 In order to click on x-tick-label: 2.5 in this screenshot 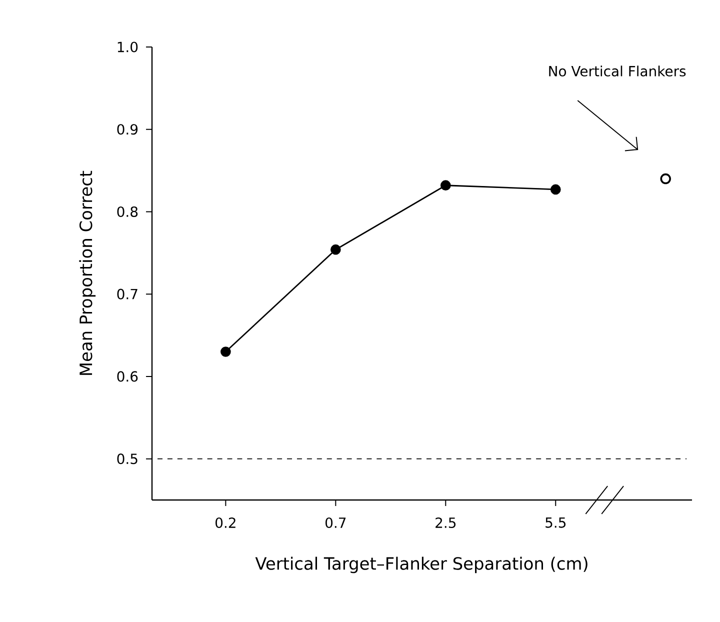, I will do `click(446, 522)`.